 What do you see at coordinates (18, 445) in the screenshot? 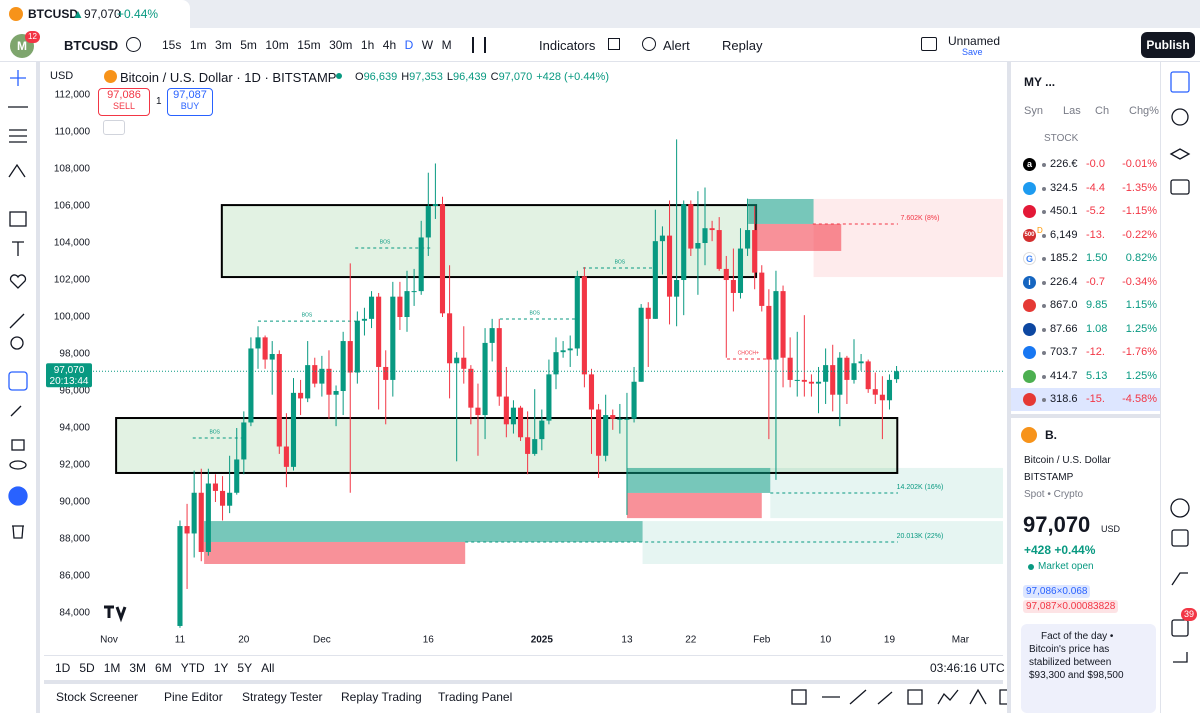
I see `lock-icon` at bounding box center [18, 445].